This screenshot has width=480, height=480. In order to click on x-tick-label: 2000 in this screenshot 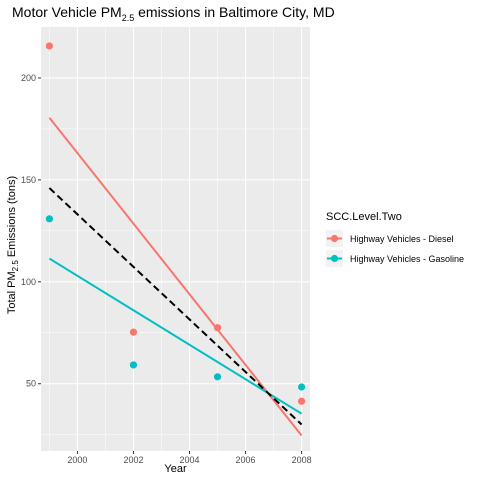, I will do `click(77, 460)`.